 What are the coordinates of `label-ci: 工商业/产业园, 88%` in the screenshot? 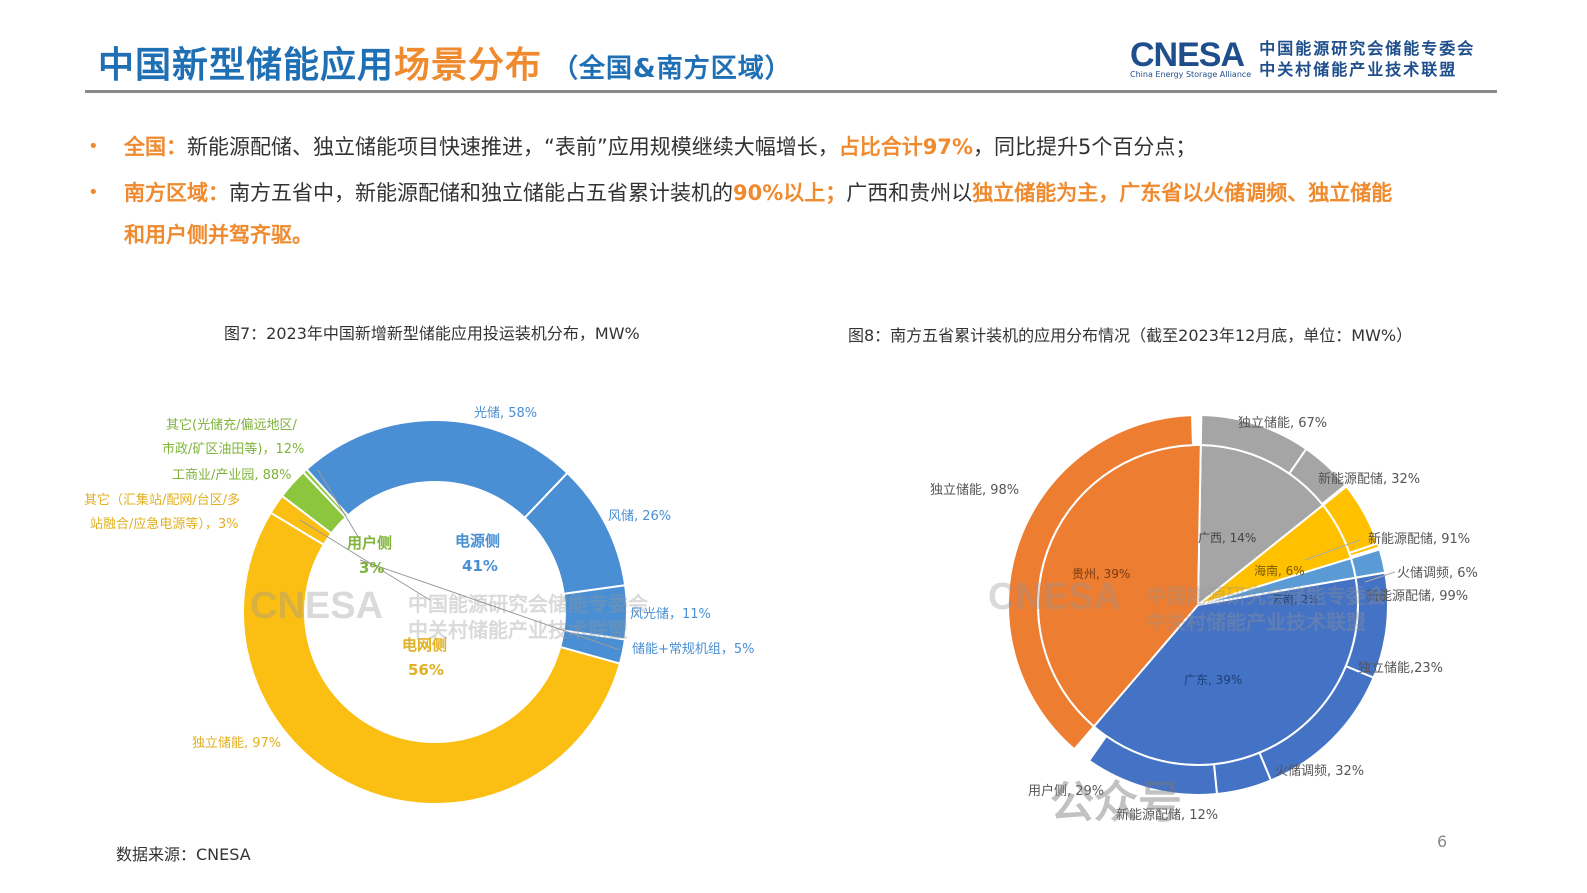 It's located at (232, 475).